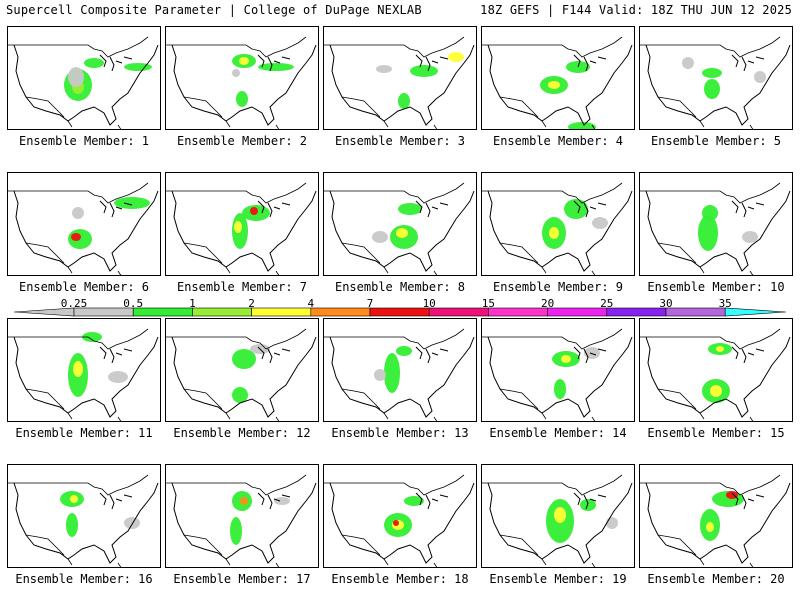 This screenshot has height=600, width=800. Describe the element at coordinates (716, 141) in the screenshot. I see `ensemble-member-label: Ensemble Member: 5` at that location.